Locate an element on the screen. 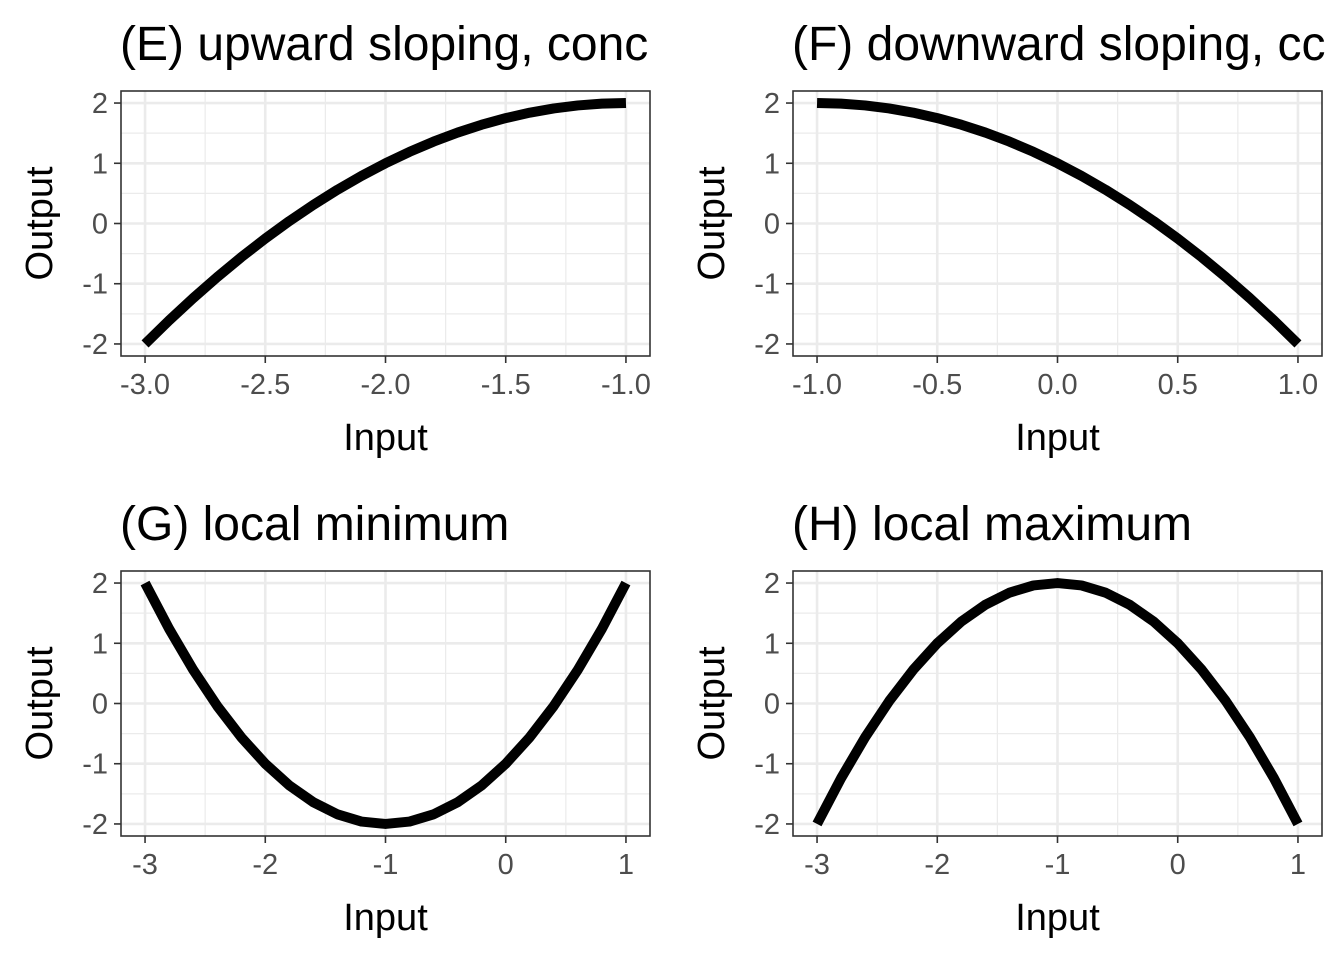  x-tick-label: -2.0 is located at coordinates (386, 385).